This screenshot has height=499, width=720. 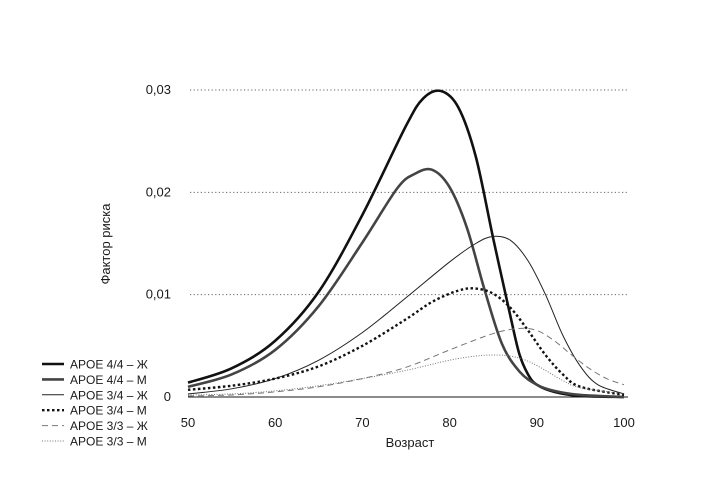 I want to click on legend-label: APOE 3/4 – М, so click(x=108, y=411).